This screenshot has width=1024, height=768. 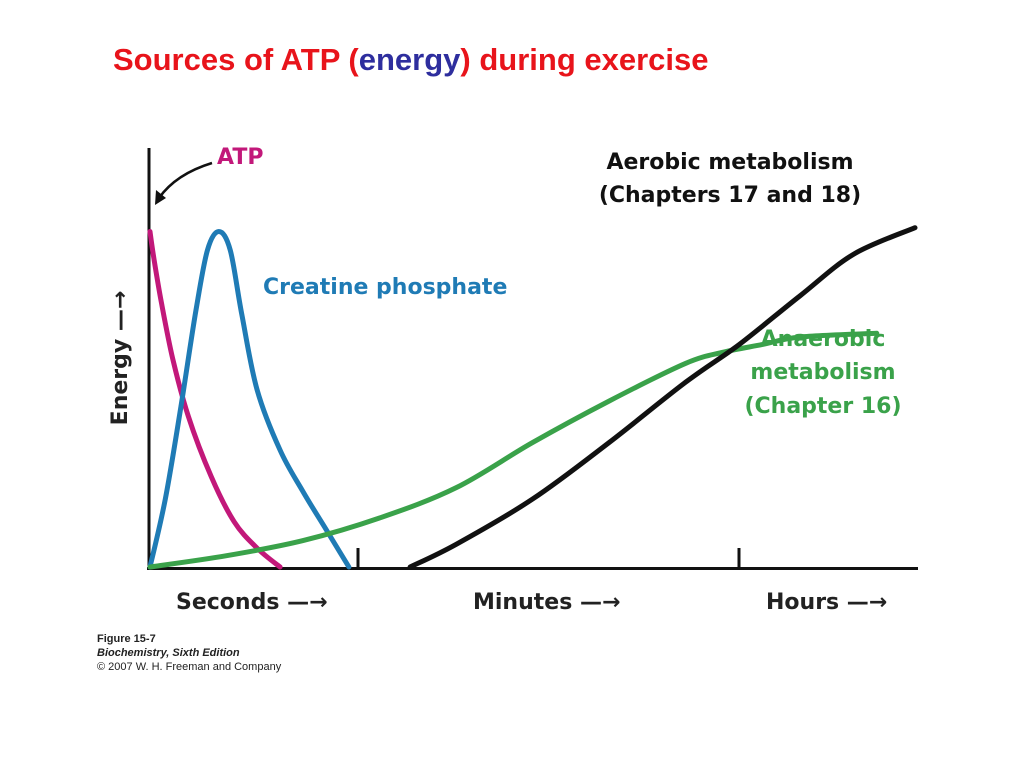 I want to click on atp-annotation: ATP, so click(x=209, y=175).